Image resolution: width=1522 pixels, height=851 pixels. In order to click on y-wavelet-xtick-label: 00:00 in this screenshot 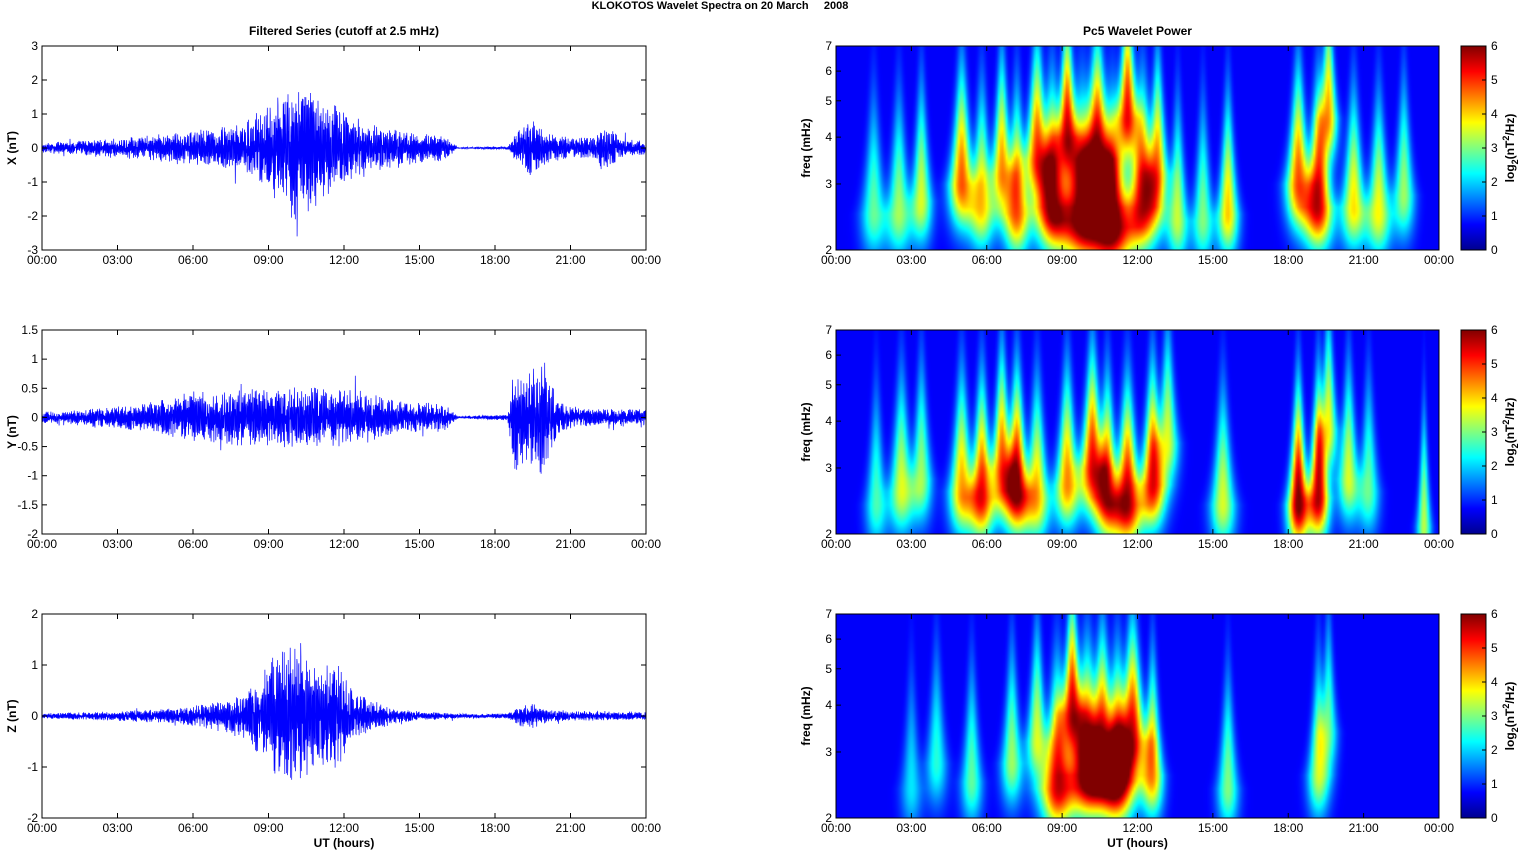, I will do `click(1439, 544)`.